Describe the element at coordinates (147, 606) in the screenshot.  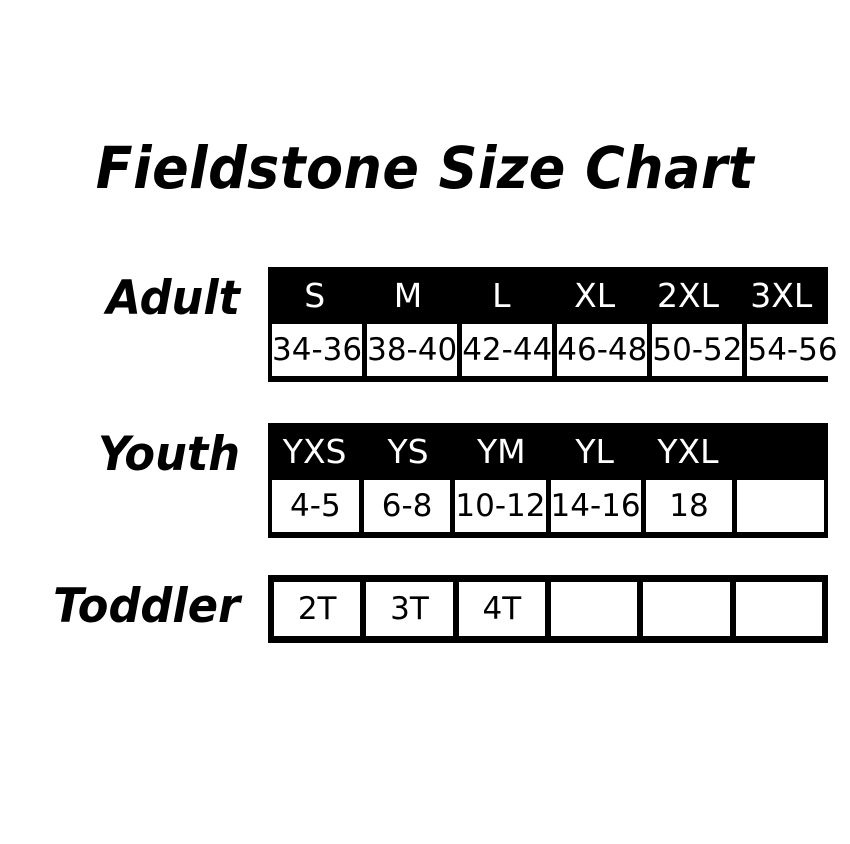
I see `row-label-toddler: Toddler` at that location.